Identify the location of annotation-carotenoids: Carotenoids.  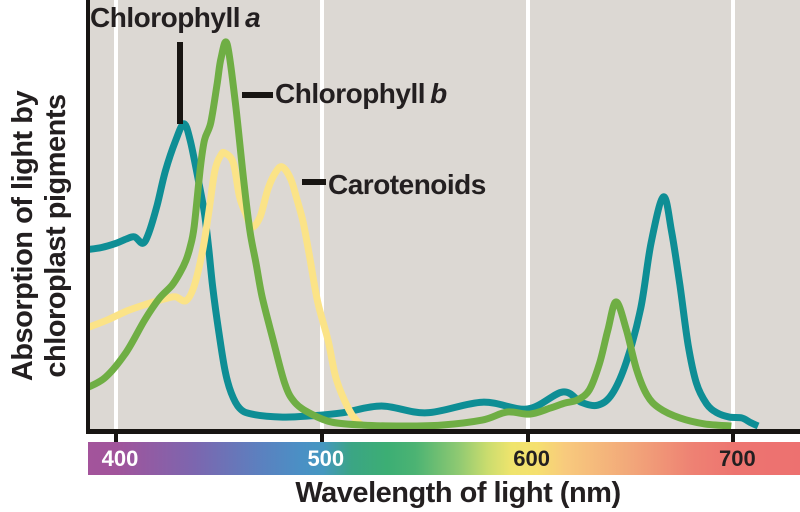
(409, 185).